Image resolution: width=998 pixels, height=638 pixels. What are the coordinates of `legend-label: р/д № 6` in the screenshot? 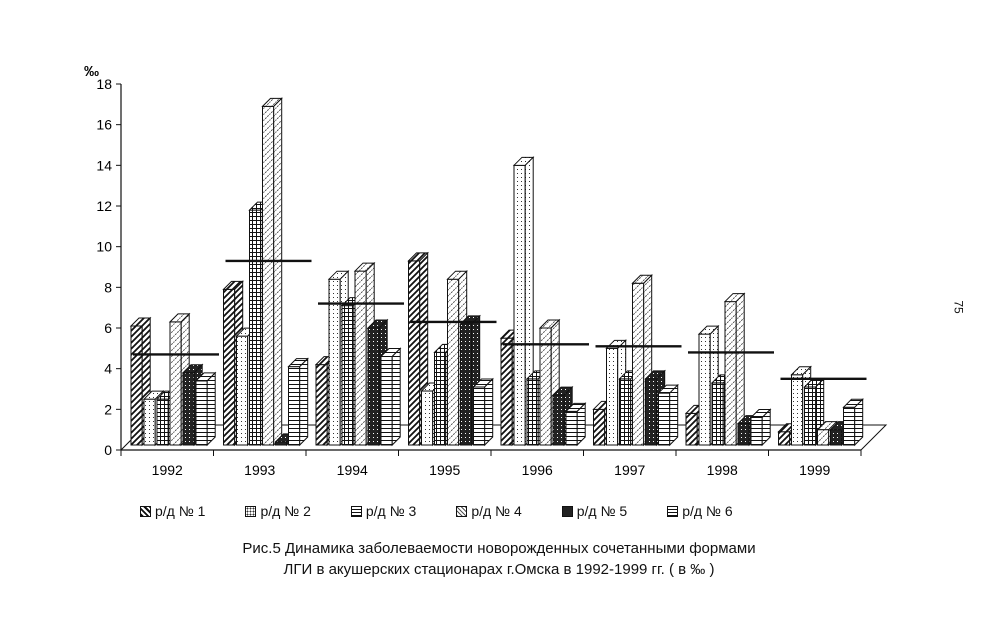 It's located at (707, 511).